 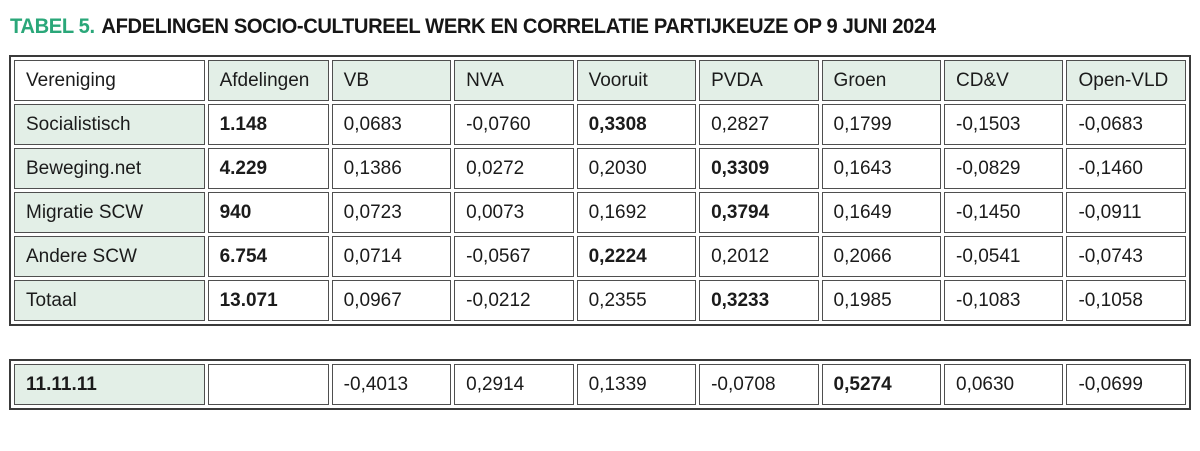 I want to click on value-cell: 0,1649, so click(x=881, y=213).